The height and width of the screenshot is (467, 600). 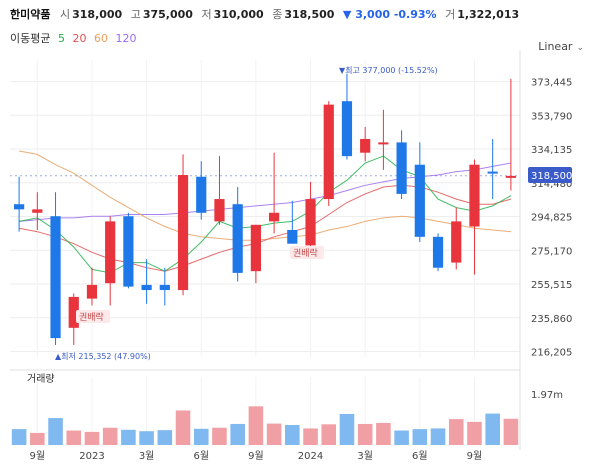 What do you see at coordinates (420, 456) in the screenshot?
I see `x-tick-label-7: 6월` at bounding box center [420, 456].